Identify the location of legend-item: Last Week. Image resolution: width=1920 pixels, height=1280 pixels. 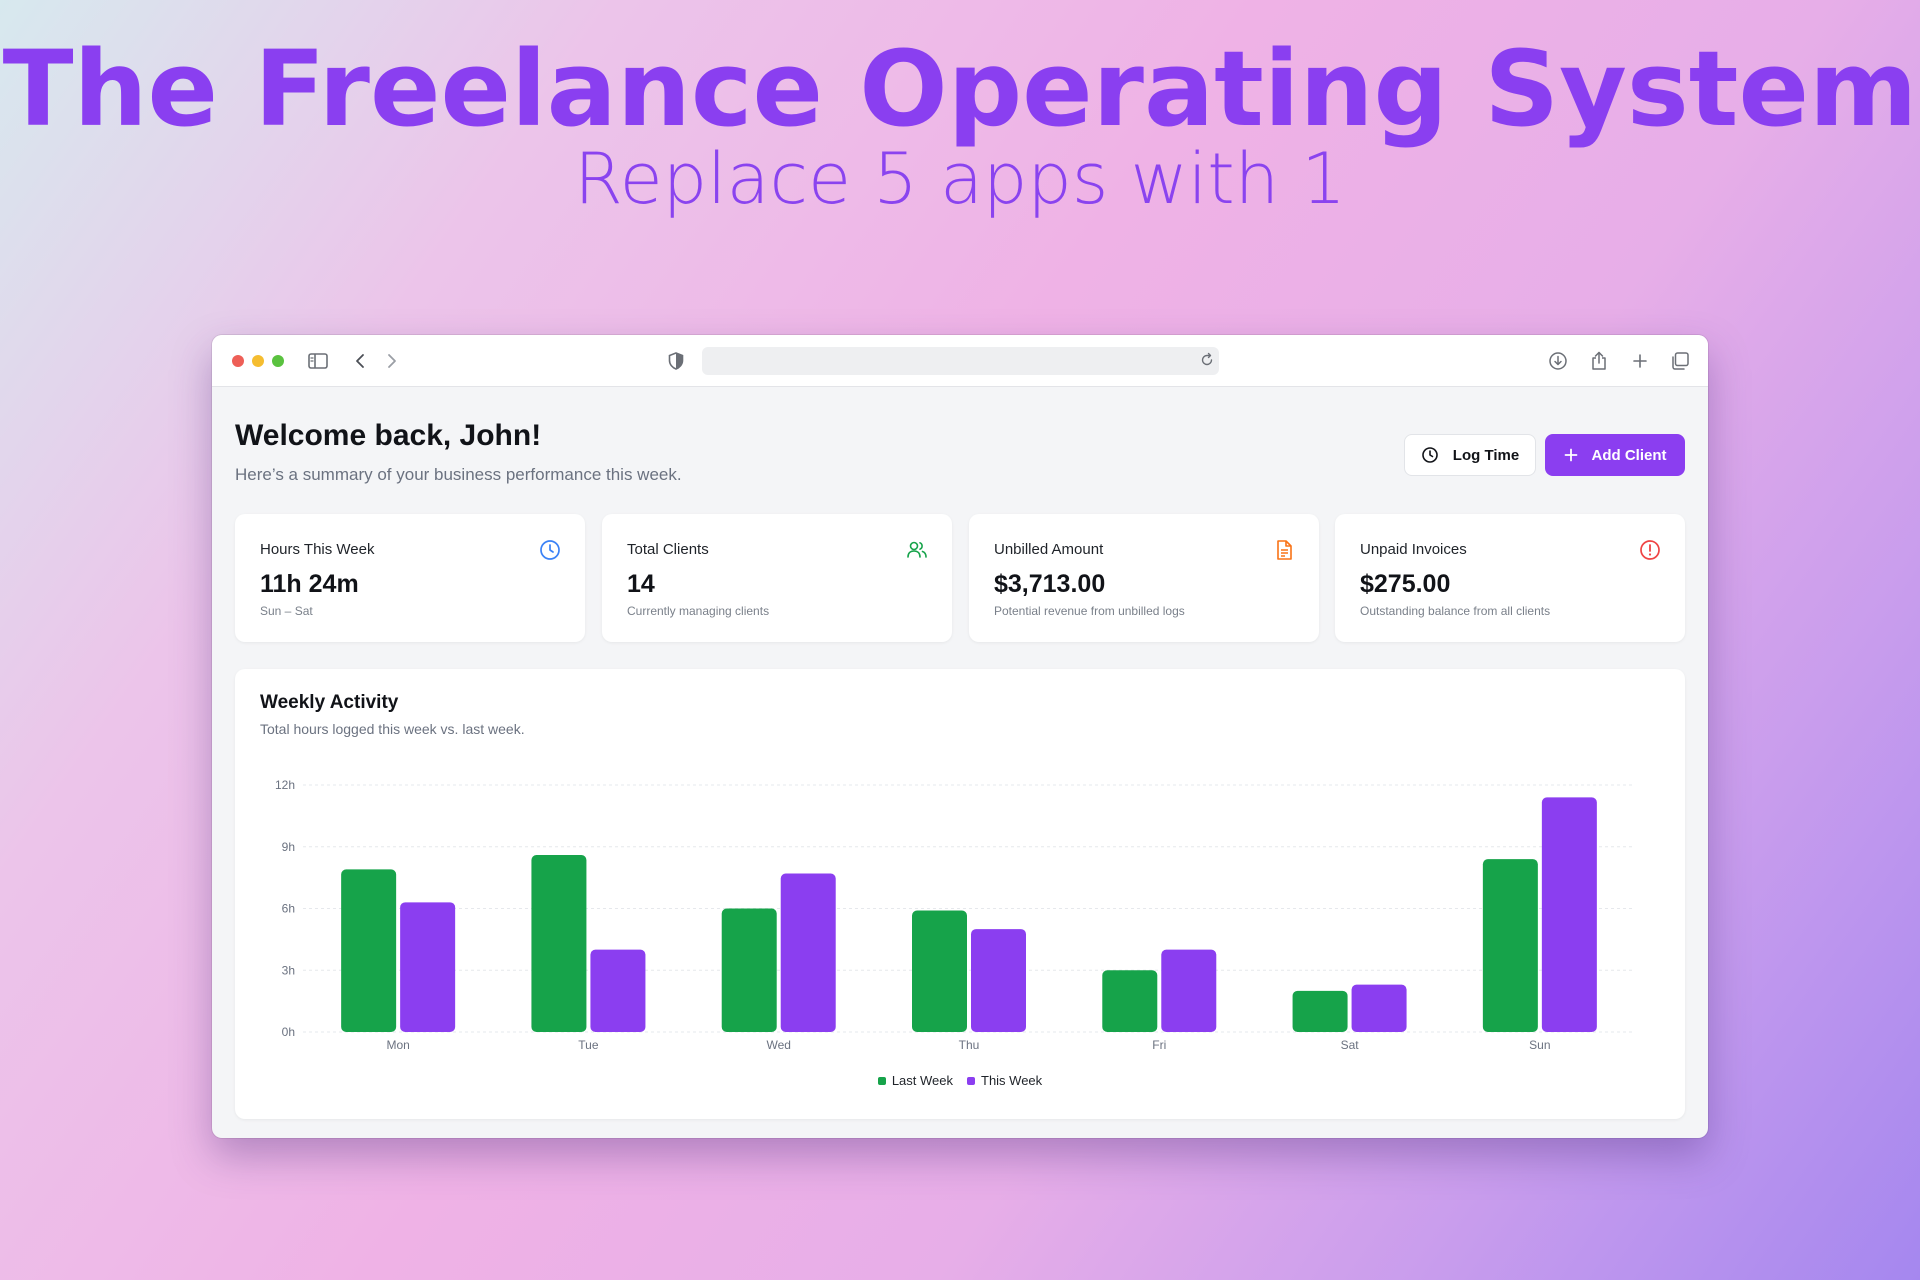
(915, 1080).